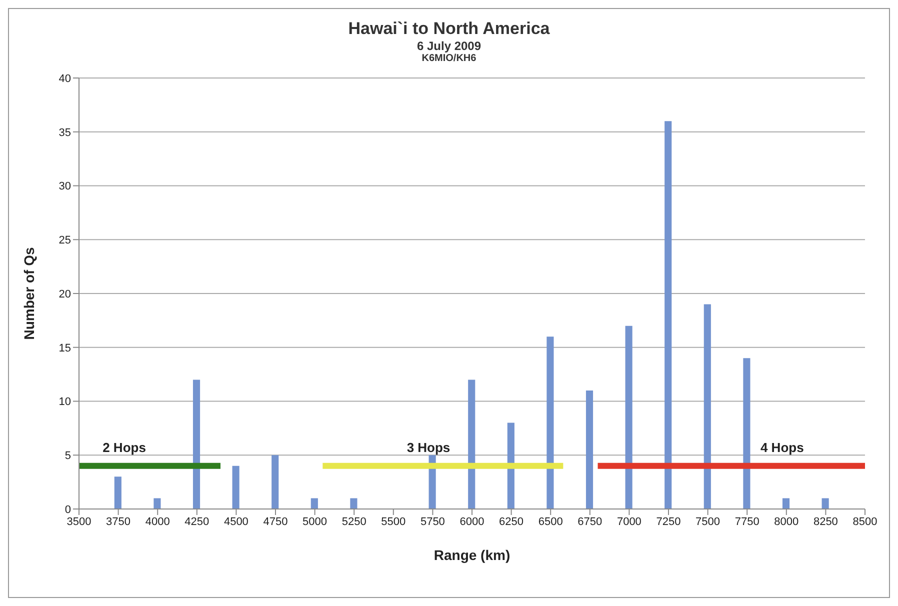  What do you see at coordinates (629, 522) in the screenshot?
I see `x-tick-label: 7000` at bounding box center [629, 522].